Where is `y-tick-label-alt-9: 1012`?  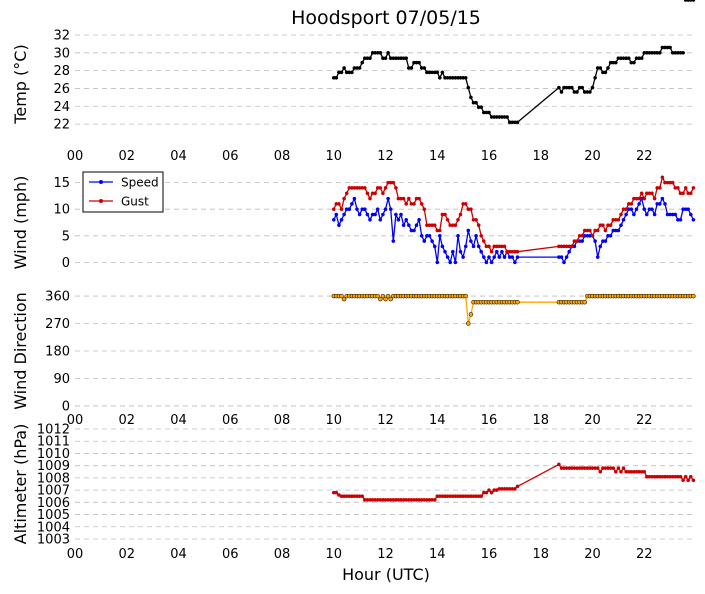 y-tick-label-alt-9: 1012 is located at coordinates (53, 430).